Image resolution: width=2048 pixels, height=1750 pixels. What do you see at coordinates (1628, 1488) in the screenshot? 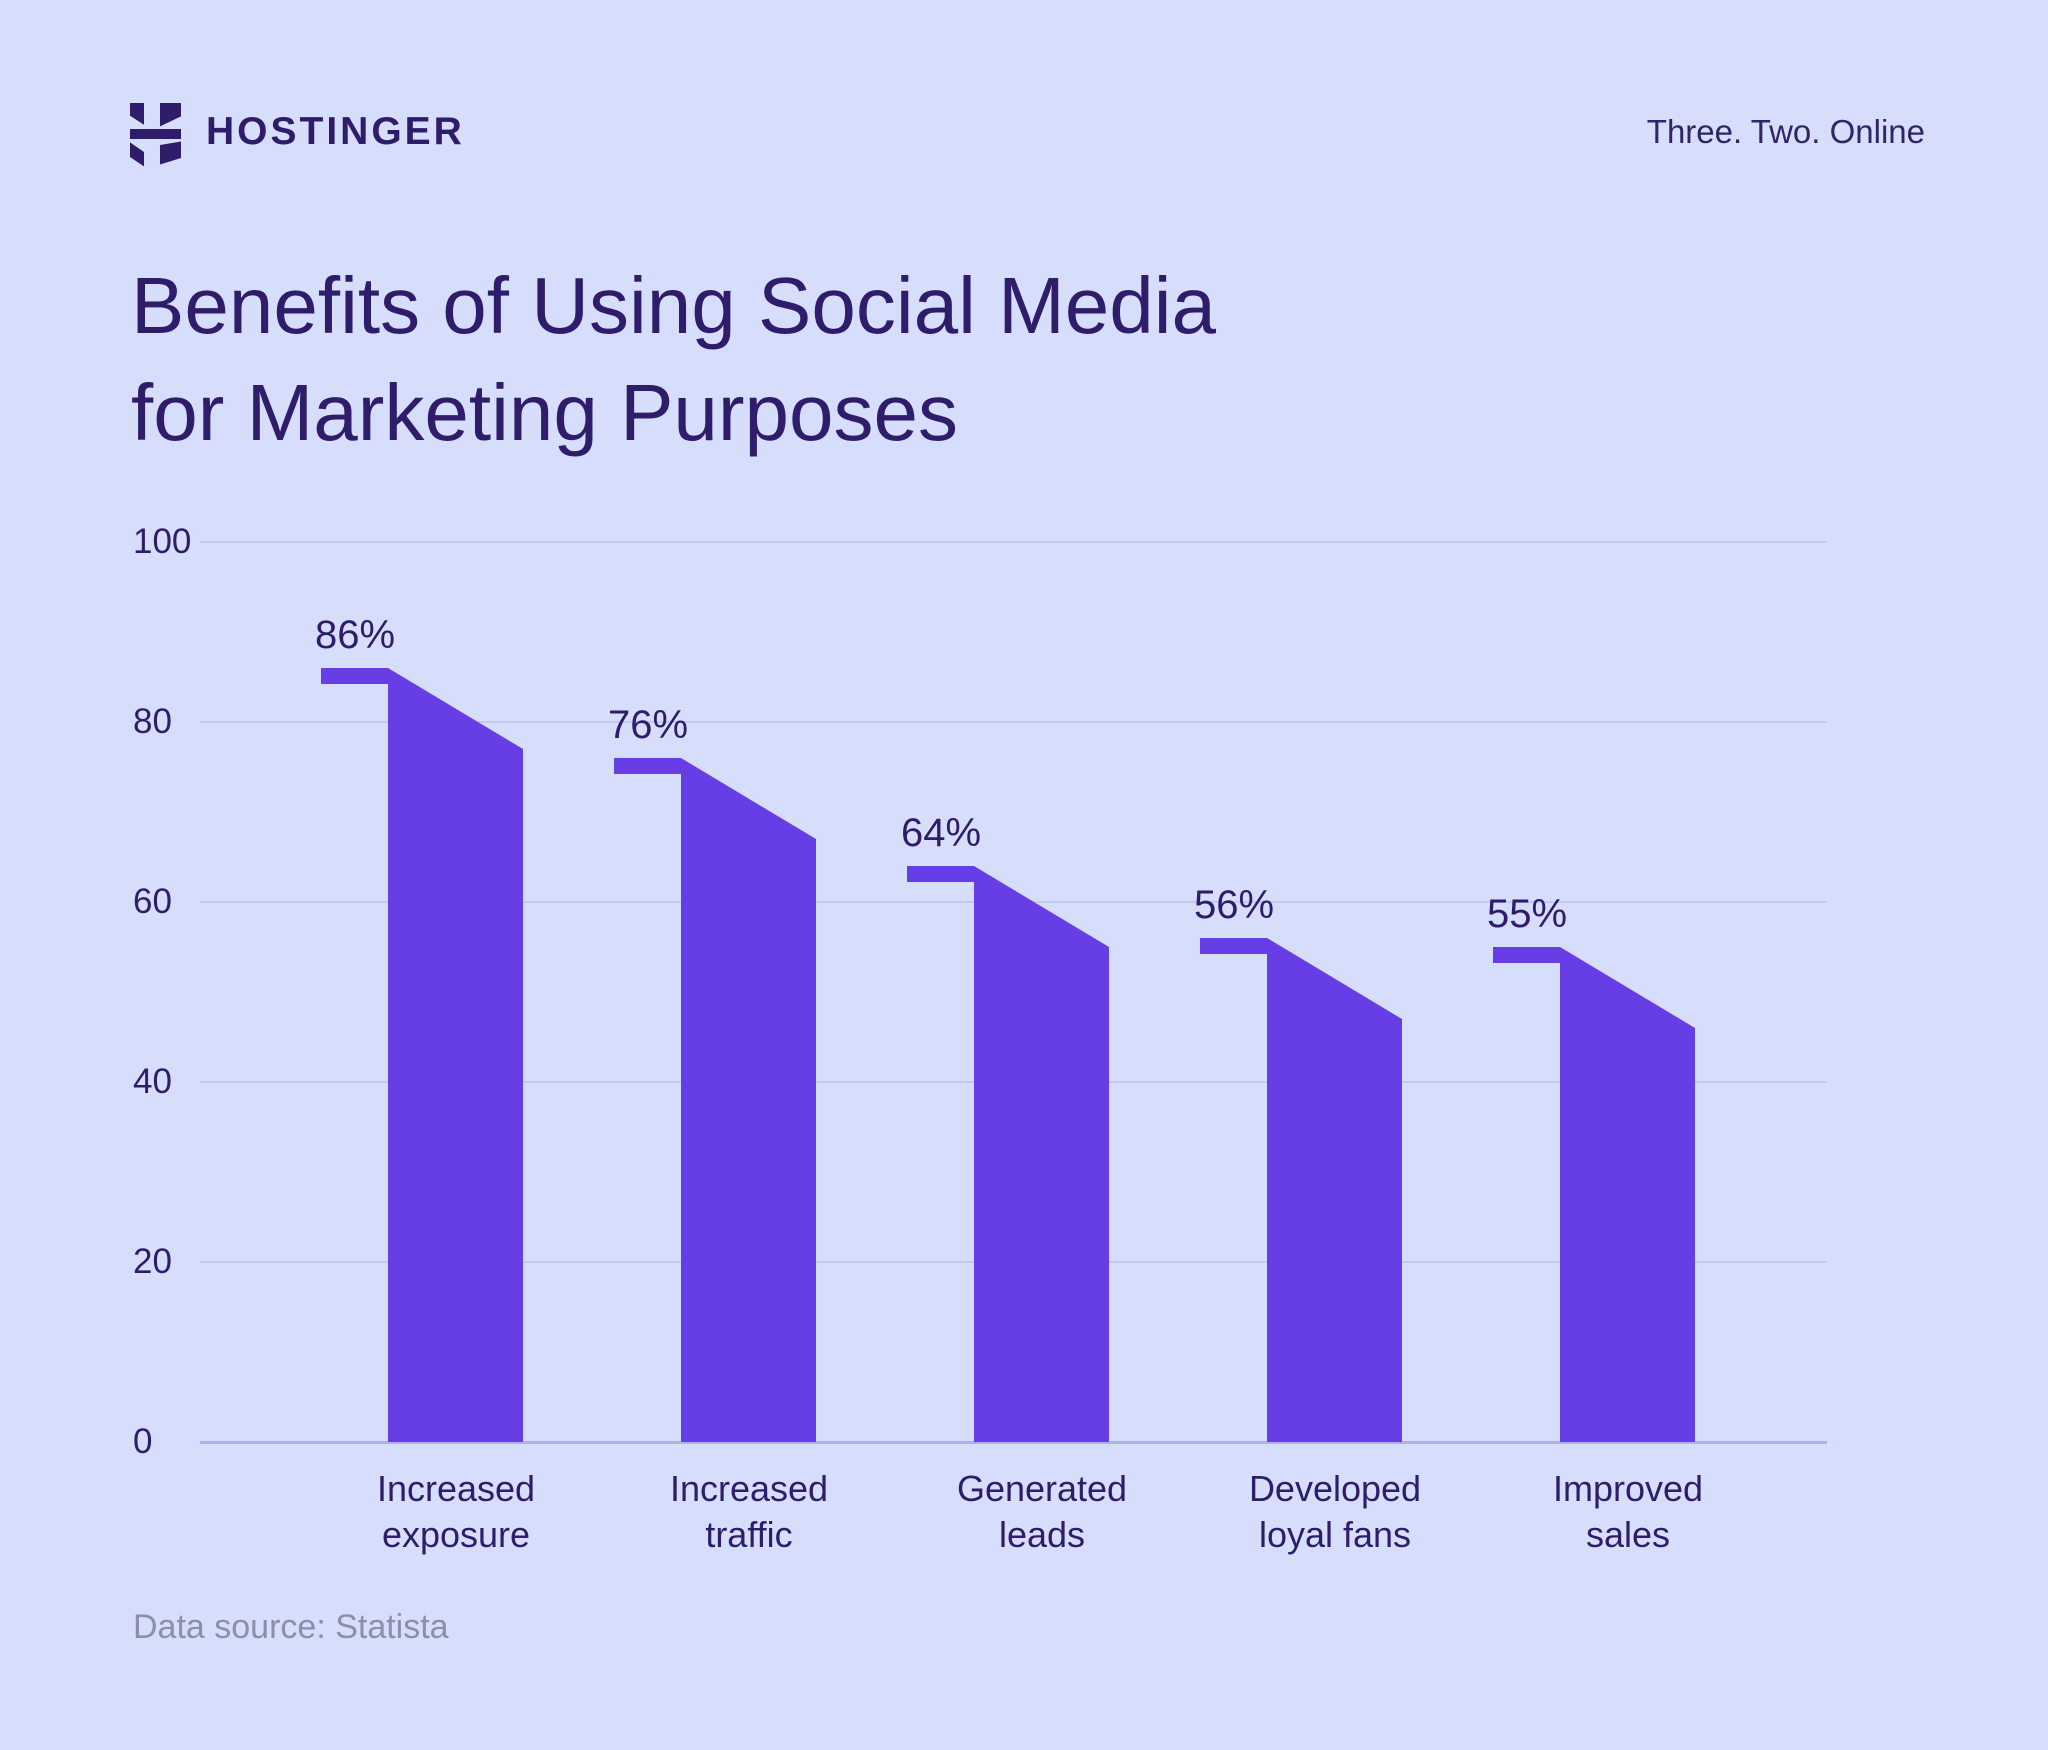
I see `category-label-line1: Improved` at bounding box center [1628, 1488].